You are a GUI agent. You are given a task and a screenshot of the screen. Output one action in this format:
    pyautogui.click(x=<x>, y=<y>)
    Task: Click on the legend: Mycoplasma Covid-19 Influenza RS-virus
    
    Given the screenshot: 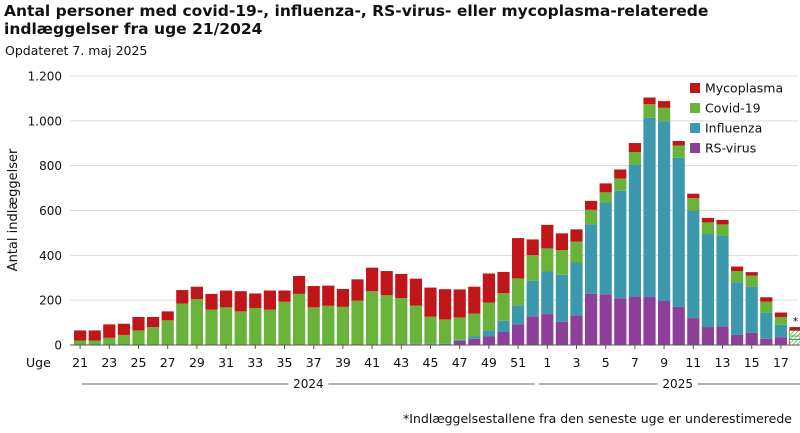 What is the action you would take?
    pyautogui.click(x=736, y=118)
    